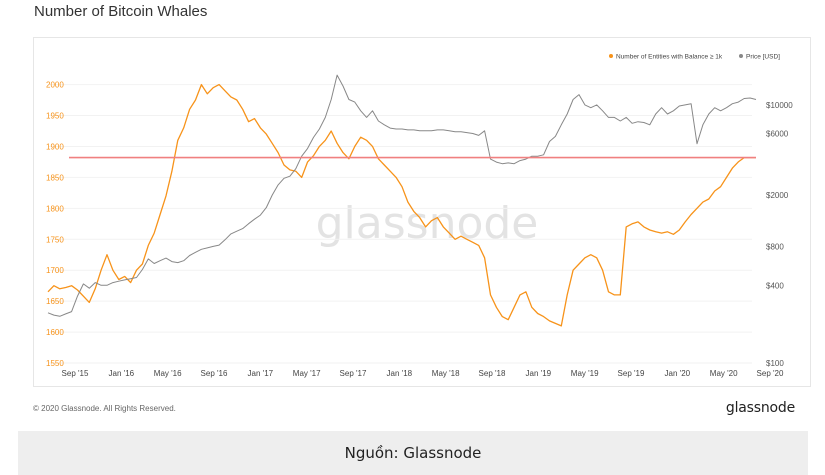  What do you see at coordinates (669, 57) in the screenshot?
I see `legend-label-entities: Number of Entities with Balance ≥ 1k` at bounding box center [669, 57].